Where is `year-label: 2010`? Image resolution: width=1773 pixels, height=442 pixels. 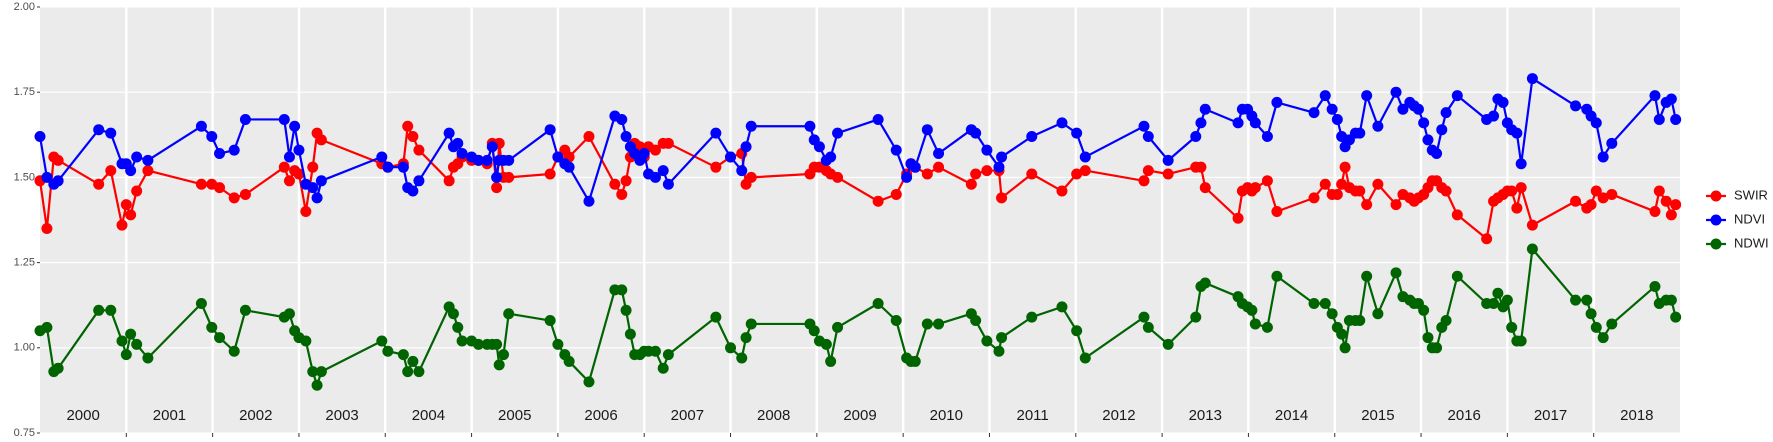
year-label: 2010 is located at coordinates (946, 415).